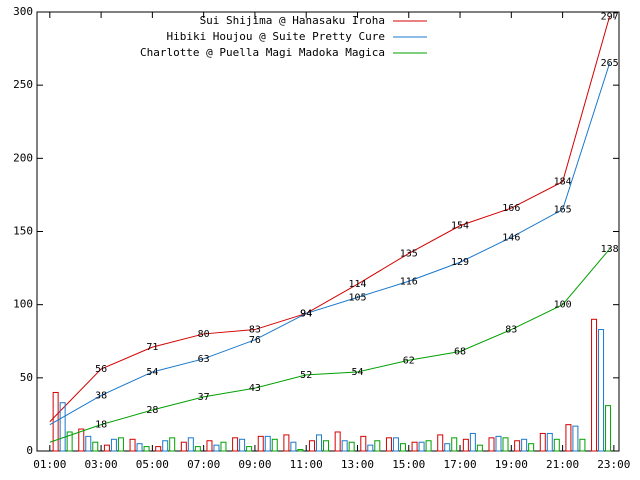 This screenshot has height=480, width=640. What do you see at coordinates (101, 464) in the screenshot?
I see `x-tick-label: 03:00` at bounding box center [101, 464].